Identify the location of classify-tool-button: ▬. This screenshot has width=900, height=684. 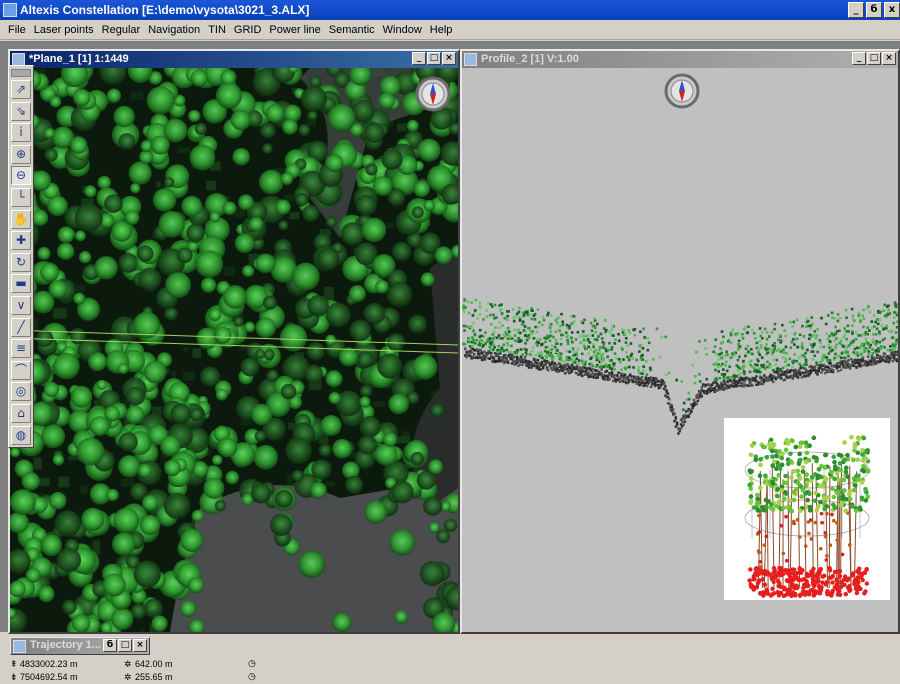
(21, 284).